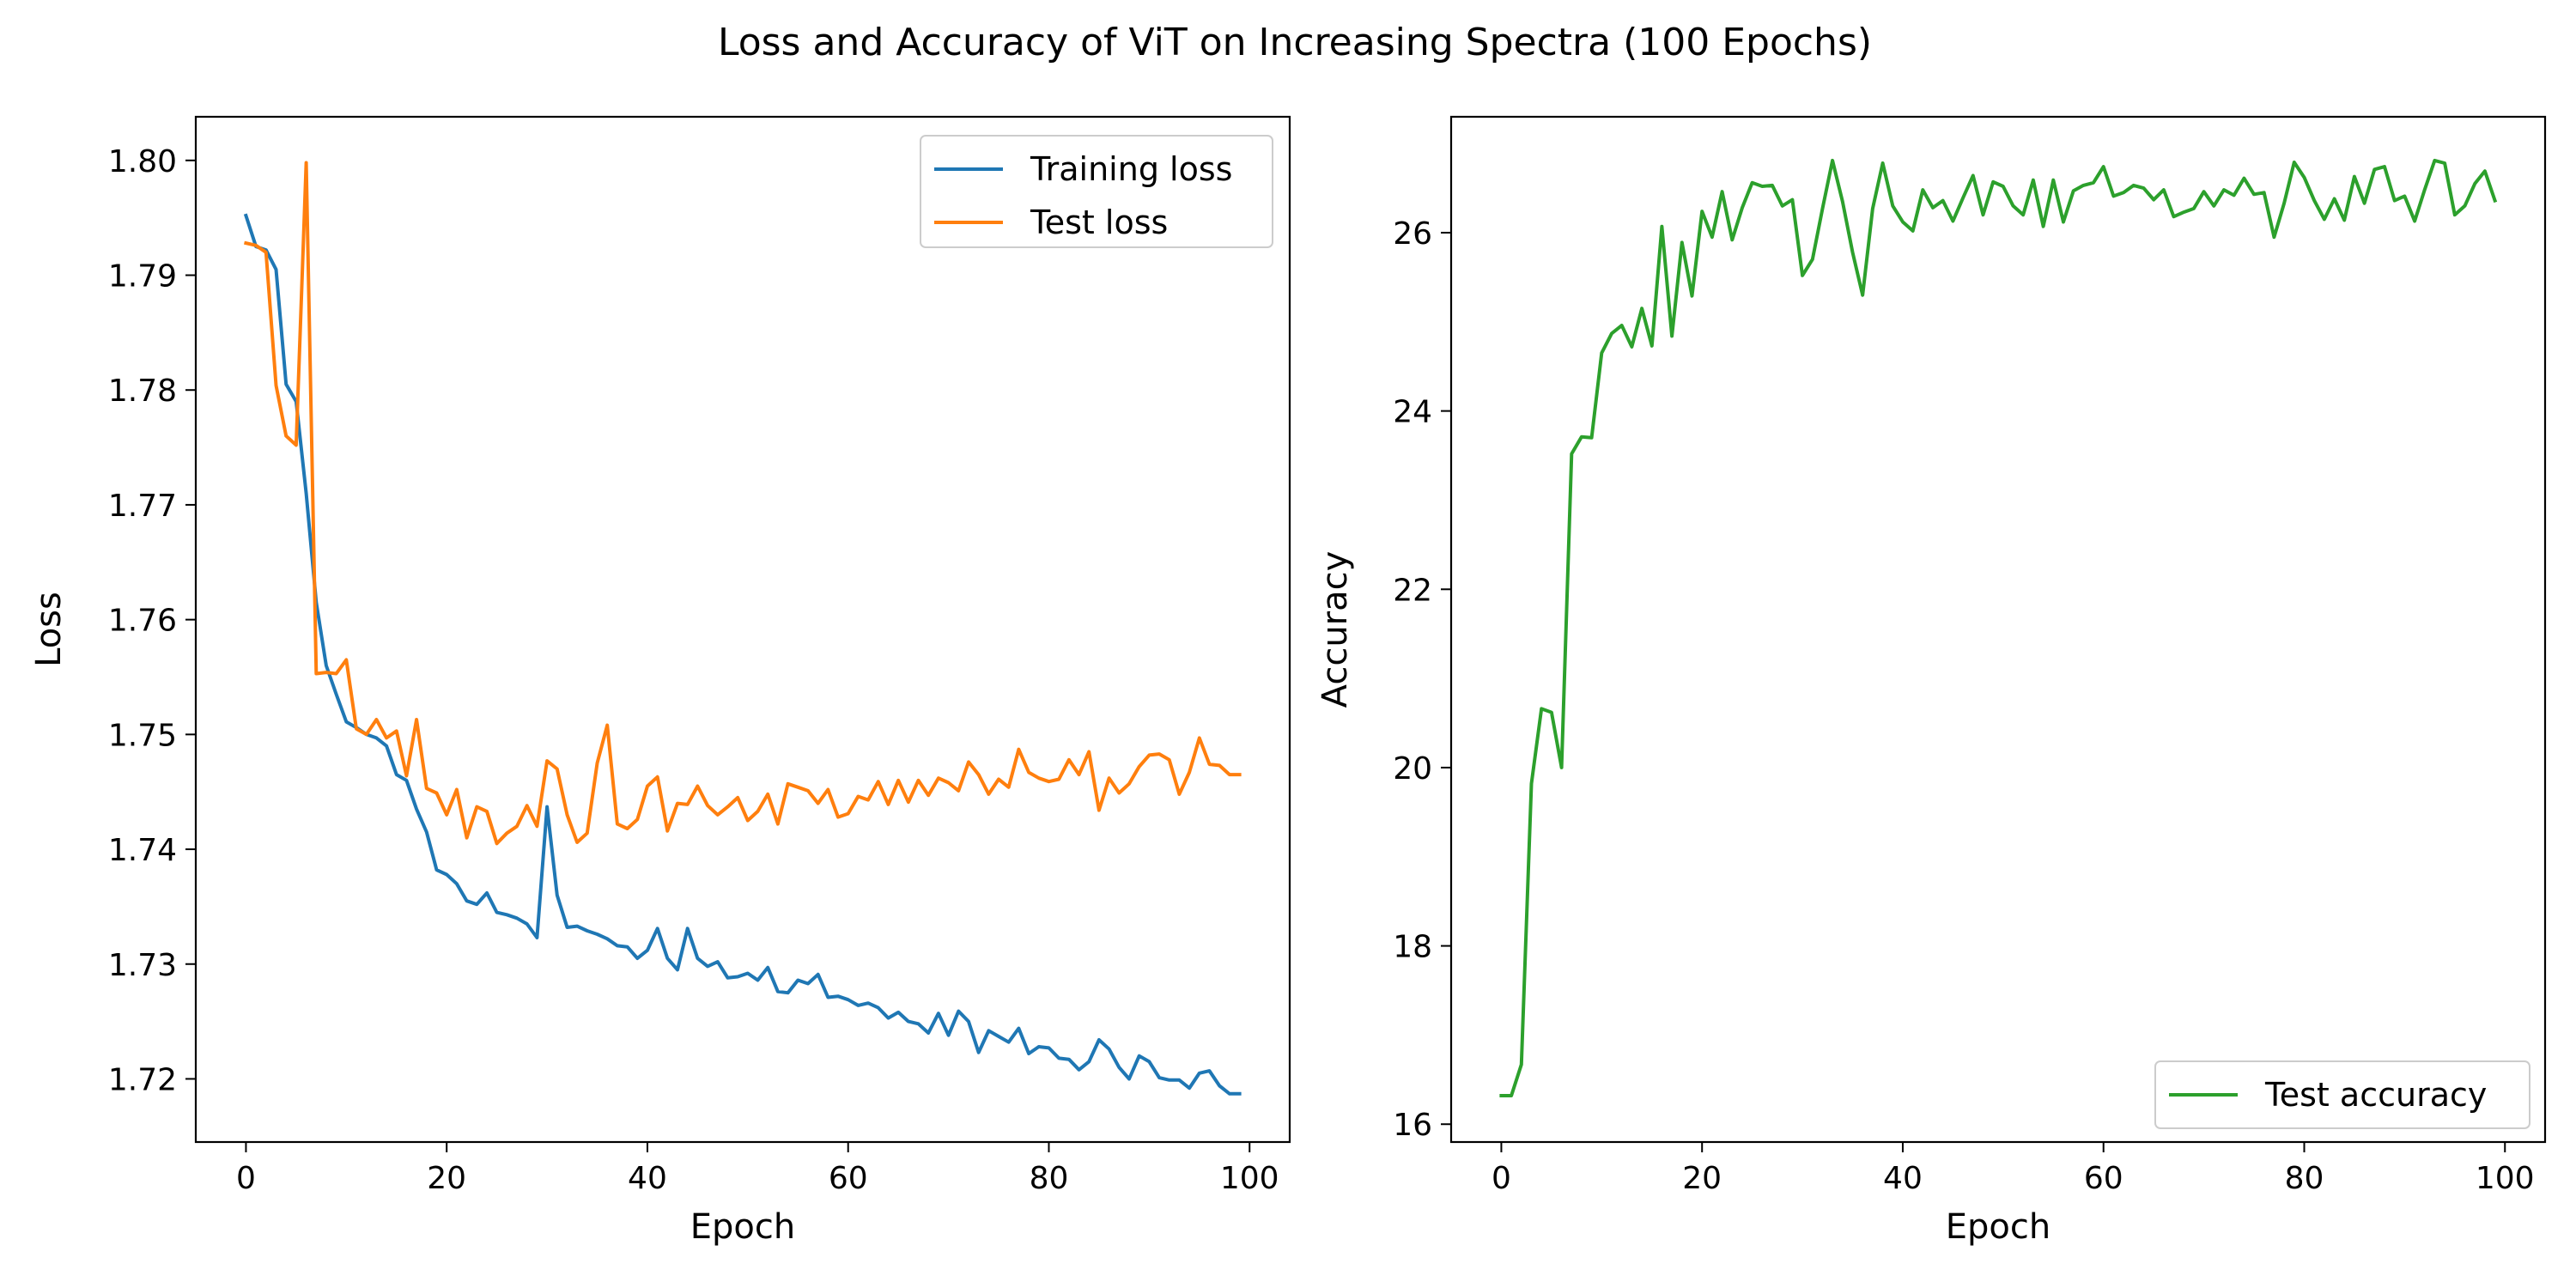 This screenshot has height=1288, width=2576. What do you see at coordinates (143, 965) in the screenshot?
I see `y-tick-label: 1.73` at bounding box center [143, 965].